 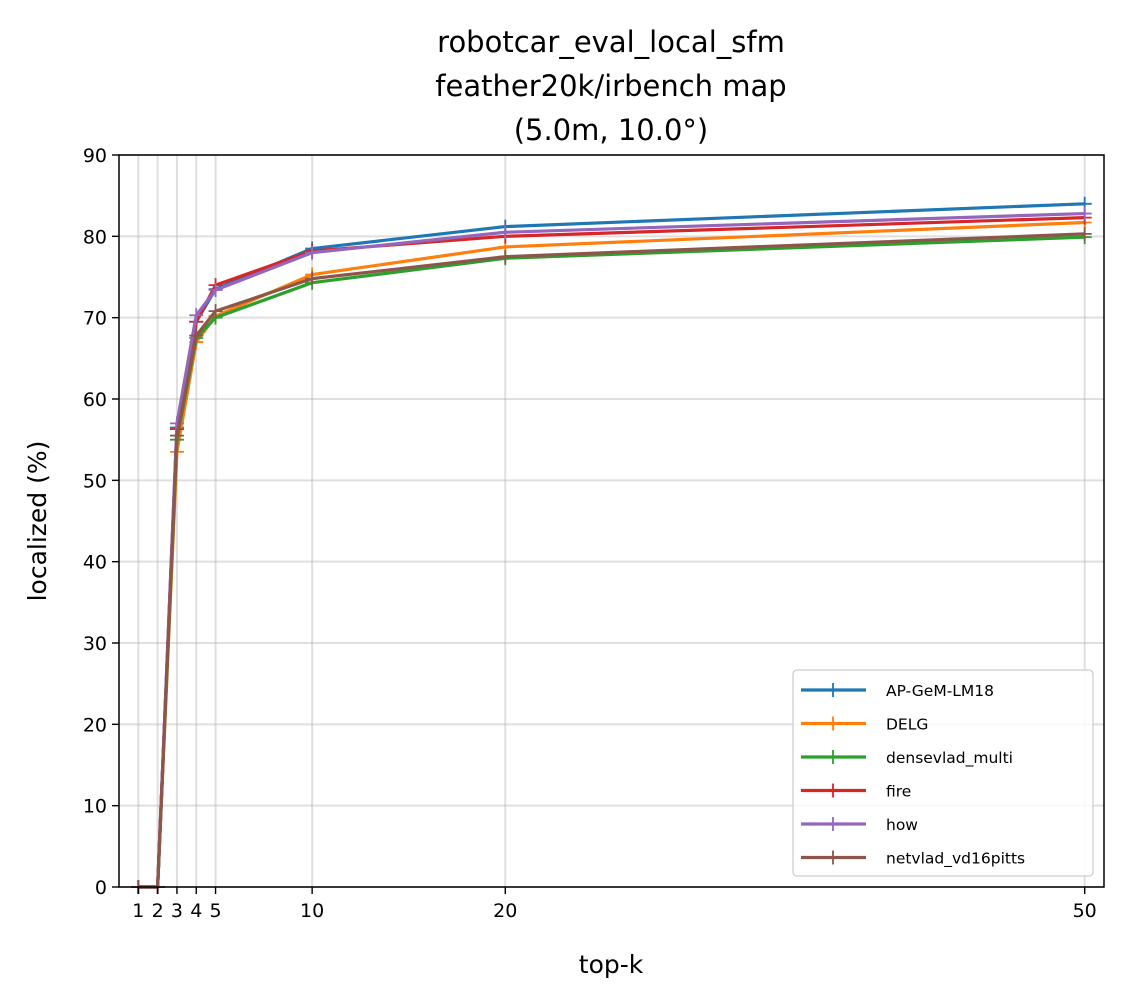 I want to click on y-tick-label: 0, so click(x=101, y=888).